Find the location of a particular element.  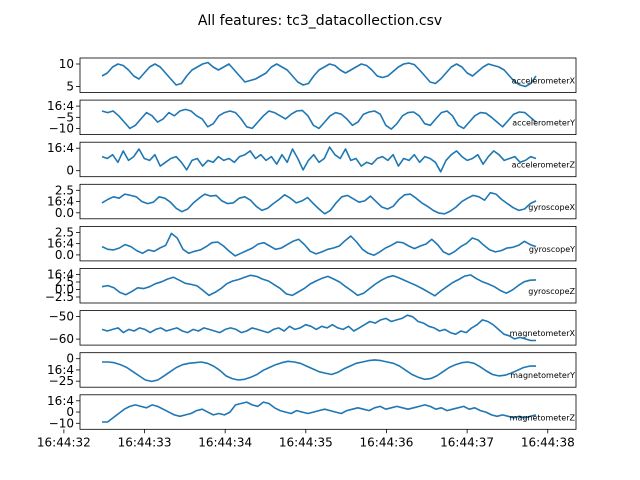

y-tick-label: −60 is located at coordinates (61, 339).